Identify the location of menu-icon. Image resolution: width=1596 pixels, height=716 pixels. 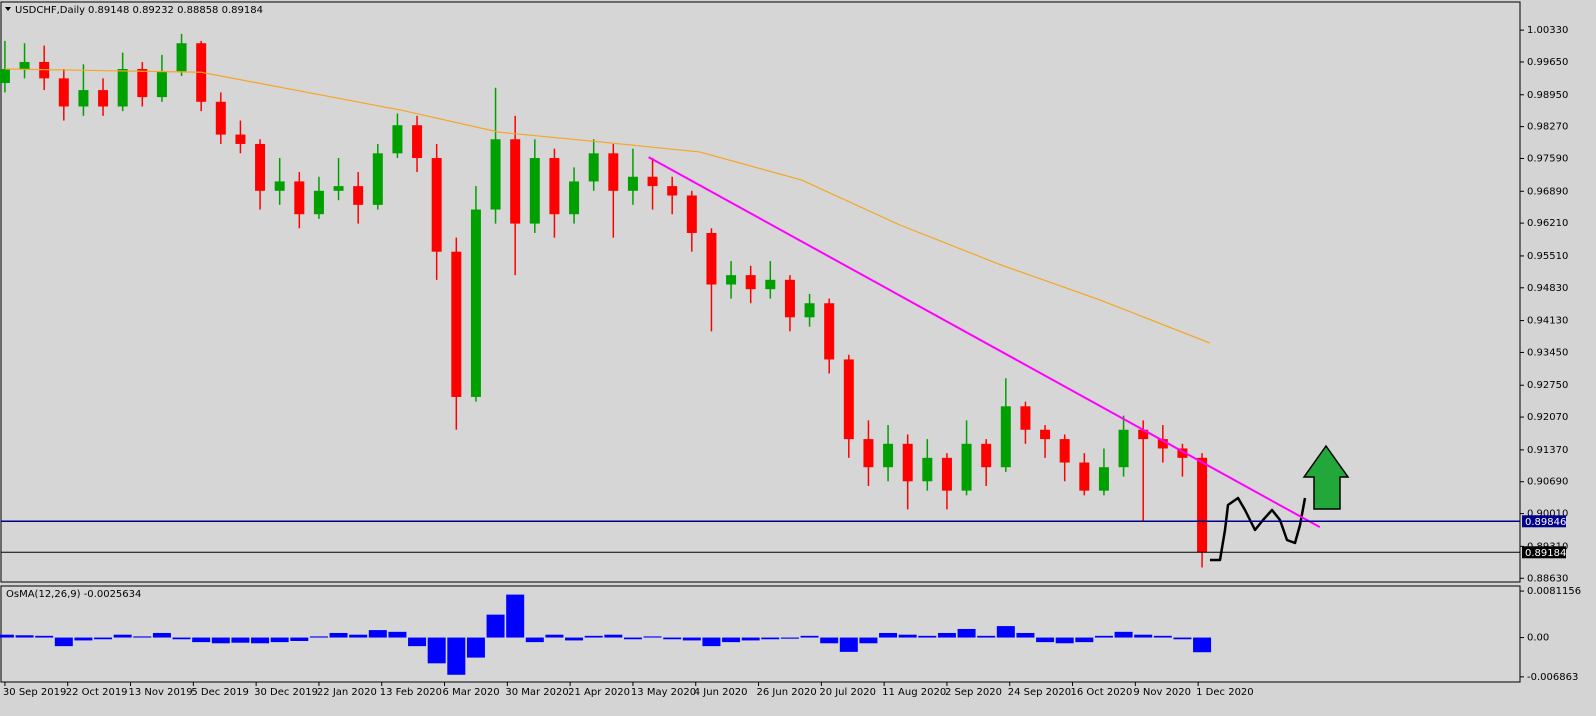
(8, 9).